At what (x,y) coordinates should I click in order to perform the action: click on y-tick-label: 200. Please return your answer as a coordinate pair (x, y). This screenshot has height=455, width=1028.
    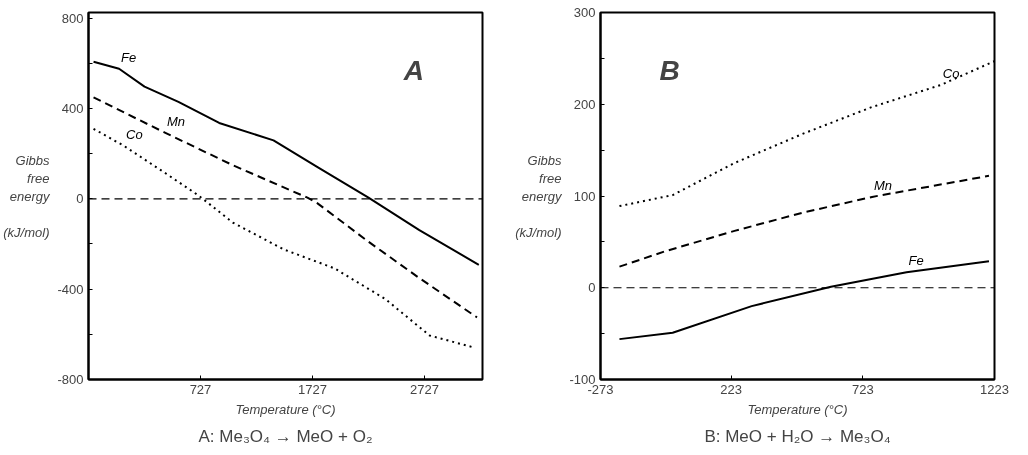
    Looking at the image, I should click on (584, 104).